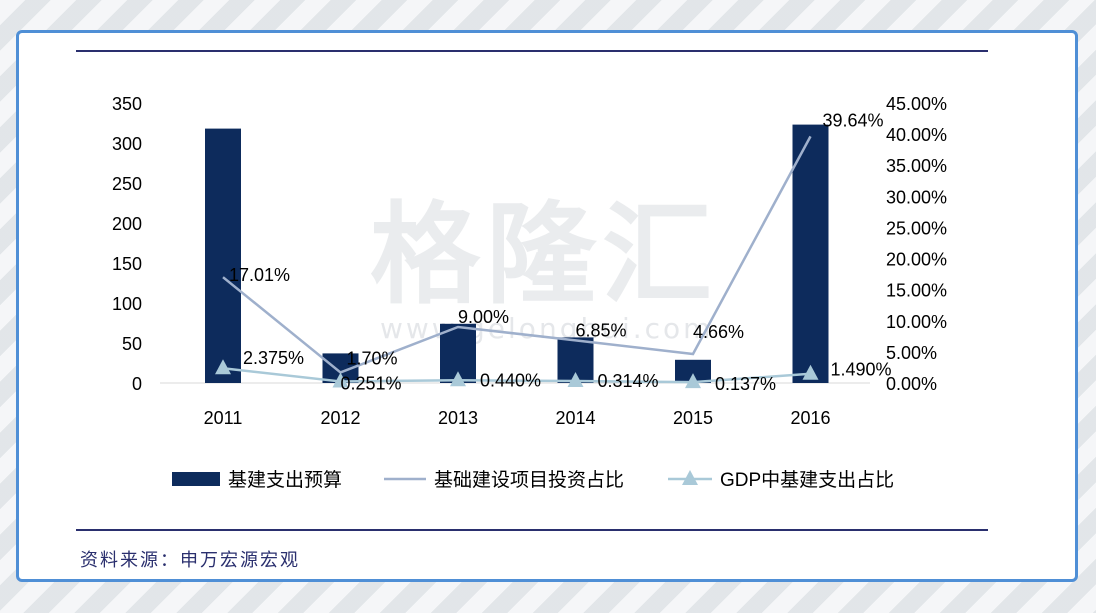  What do you see at coordinates (547, 328) in the screenshot?
I see `watermark-url: www.gelonghui.com` at bounding box center [547, 328].